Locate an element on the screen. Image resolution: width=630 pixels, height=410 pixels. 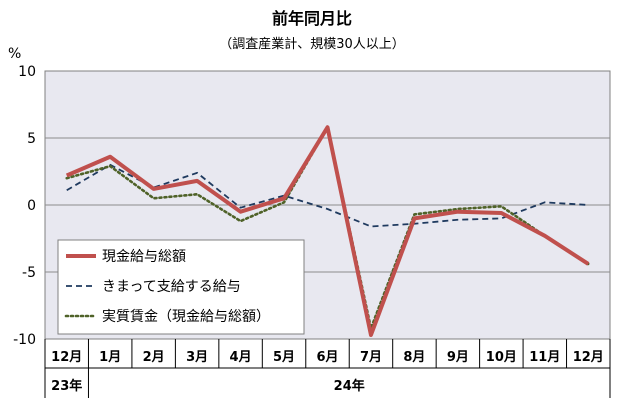
x-tick-label: 4月 is located at coordinates (241, 357).